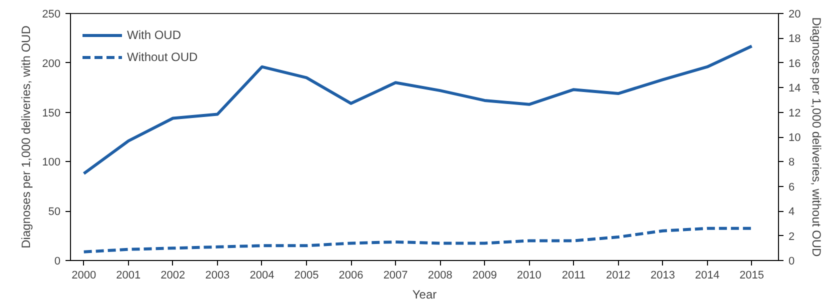 The image size is (830, 304). What do you see at coordinates (84, 276) in the screenshot?
I see `x-tick-label: 2000` at bounding box center [84, 276].